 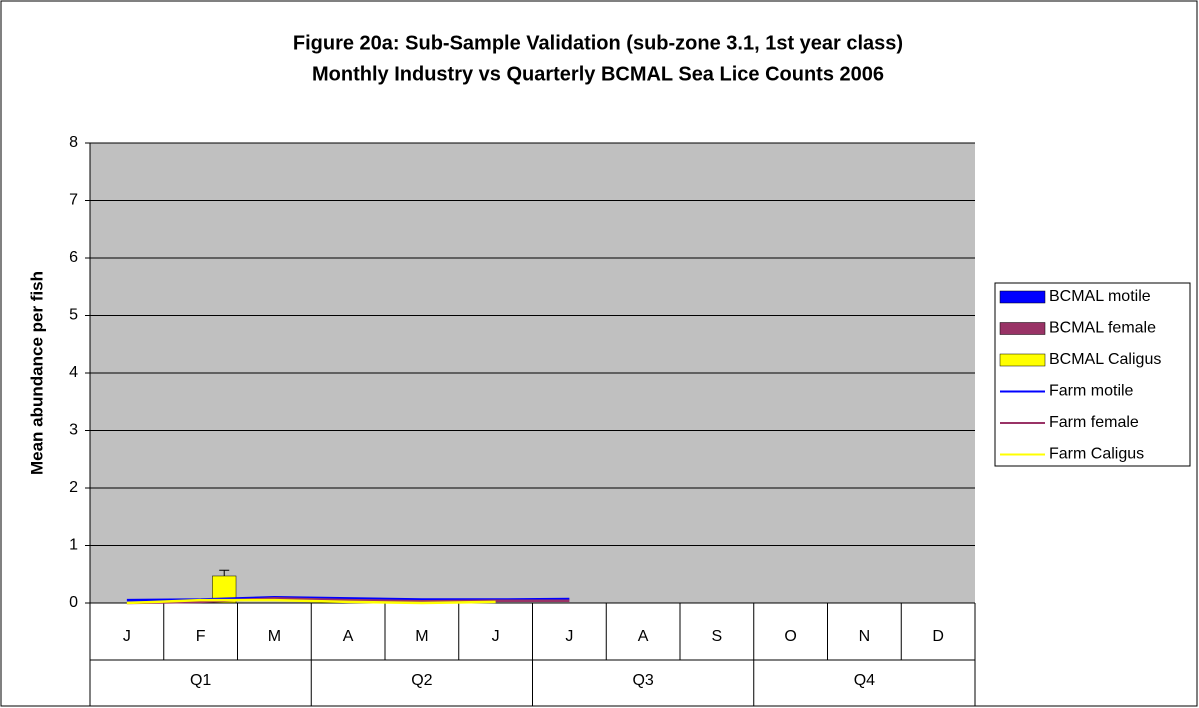 What do you see at coordinates (717, 636) in the screenshot?
I see `x-tick-label: S` at bounding box center [717, 636].